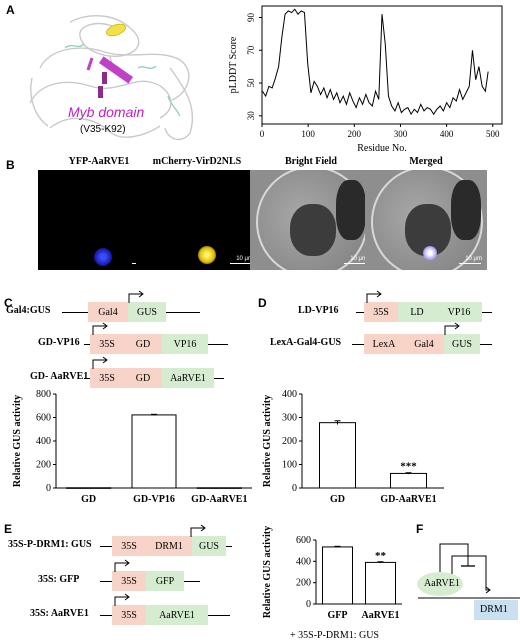  What do you see at coordinates (143, 344) in the screenshot?
I see `c-box-gd-2: GD` at bounding box center [143, 344].